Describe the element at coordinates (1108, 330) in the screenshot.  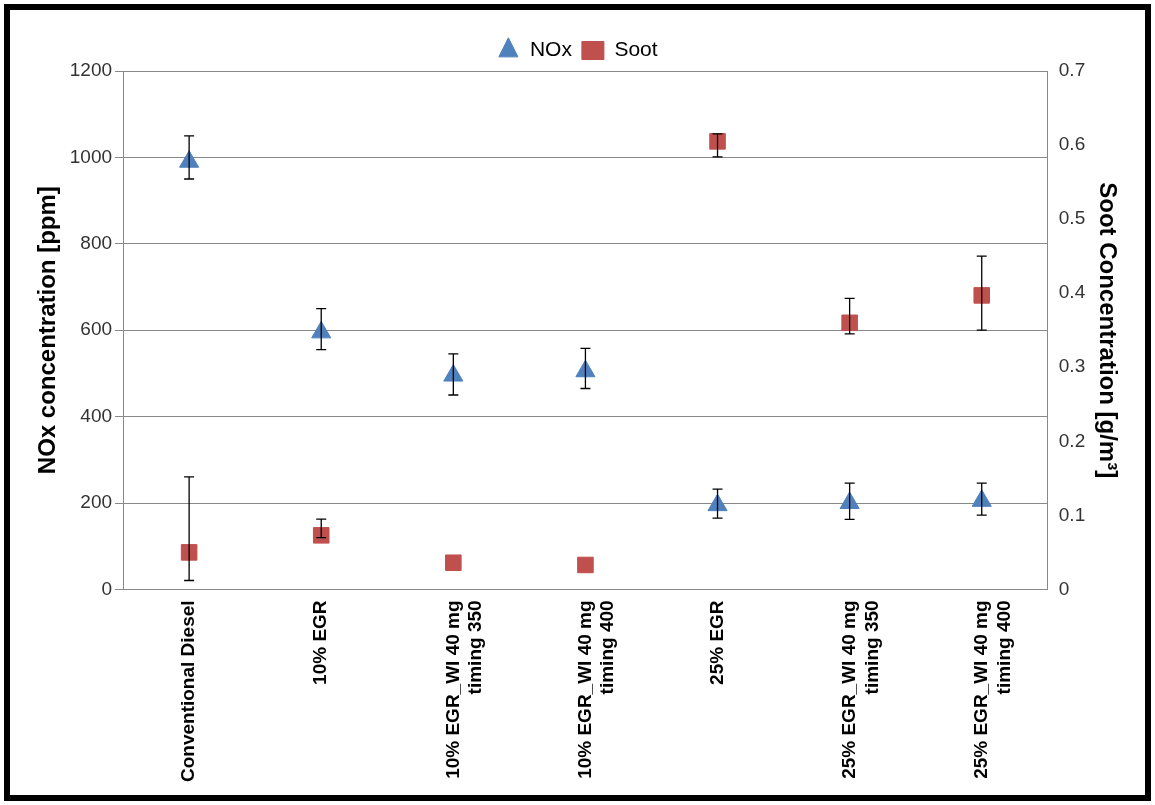
I see `y2-axis-title: Soot Concentration [g/m³]` at that location.